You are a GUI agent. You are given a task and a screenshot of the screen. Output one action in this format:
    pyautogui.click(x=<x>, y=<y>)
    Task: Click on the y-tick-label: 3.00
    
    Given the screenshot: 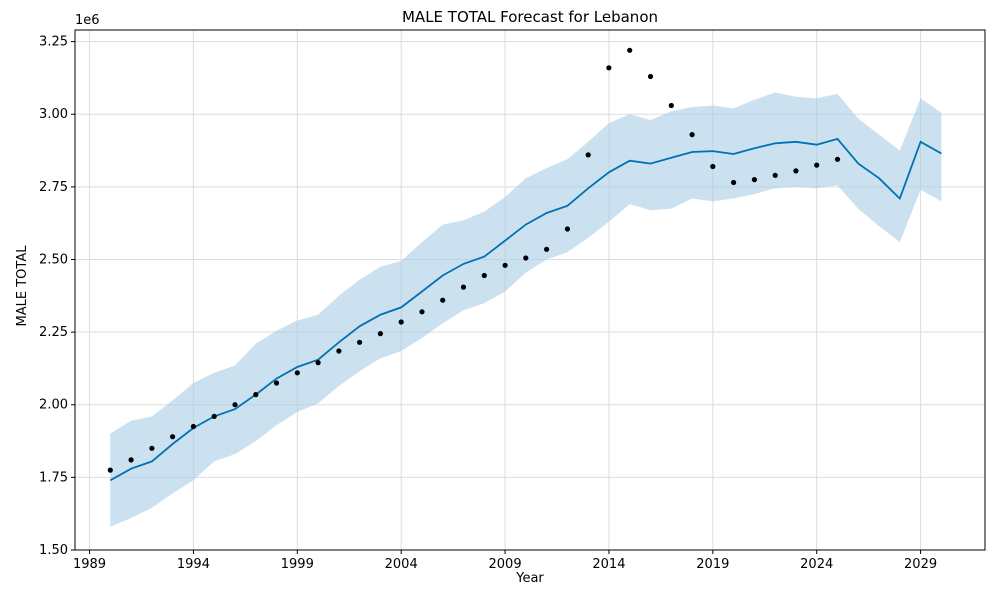 What is the action you would take?
    pyautogui.click(x=53, y=114)
    